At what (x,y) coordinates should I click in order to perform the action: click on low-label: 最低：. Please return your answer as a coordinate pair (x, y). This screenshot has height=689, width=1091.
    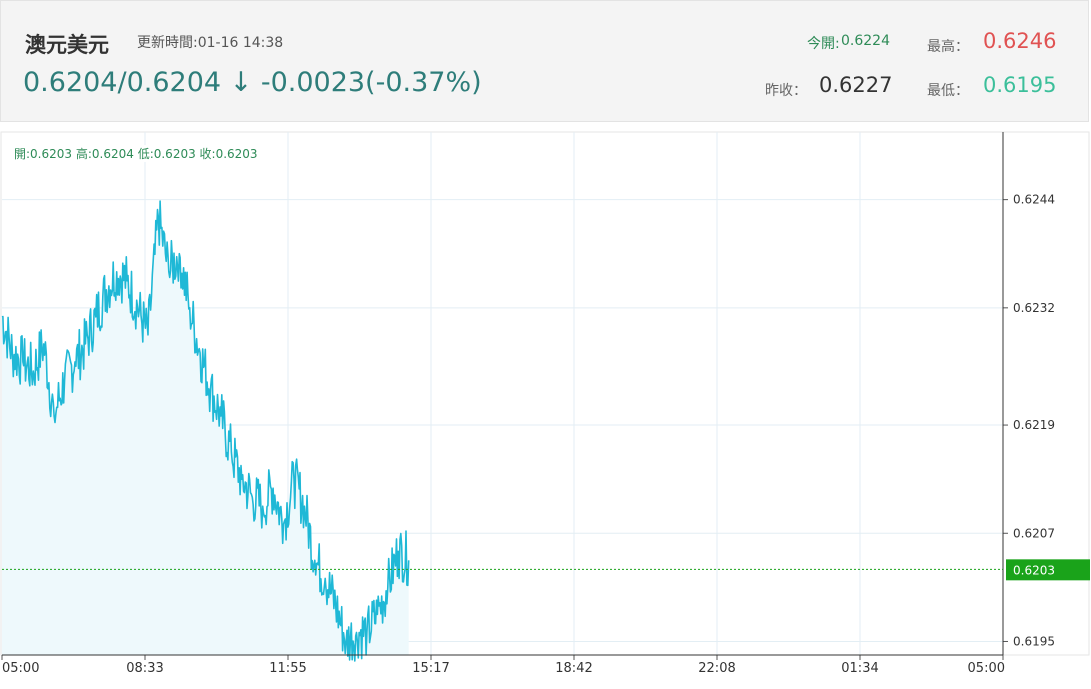
    Looking at the image, I should click on (948, 91).